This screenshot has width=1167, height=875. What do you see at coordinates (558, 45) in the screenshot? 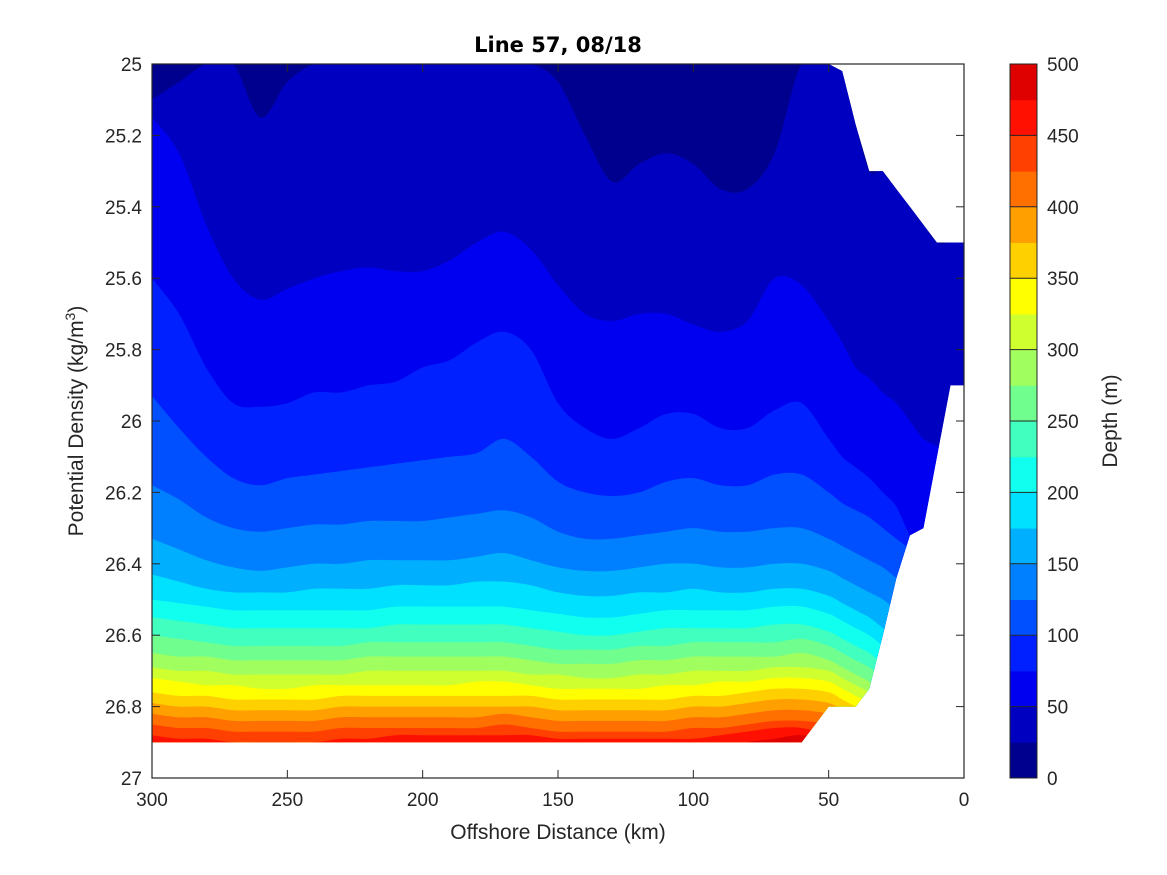
I see `chart-title: Line 57, 08/18` at bounding box center [558, 45].